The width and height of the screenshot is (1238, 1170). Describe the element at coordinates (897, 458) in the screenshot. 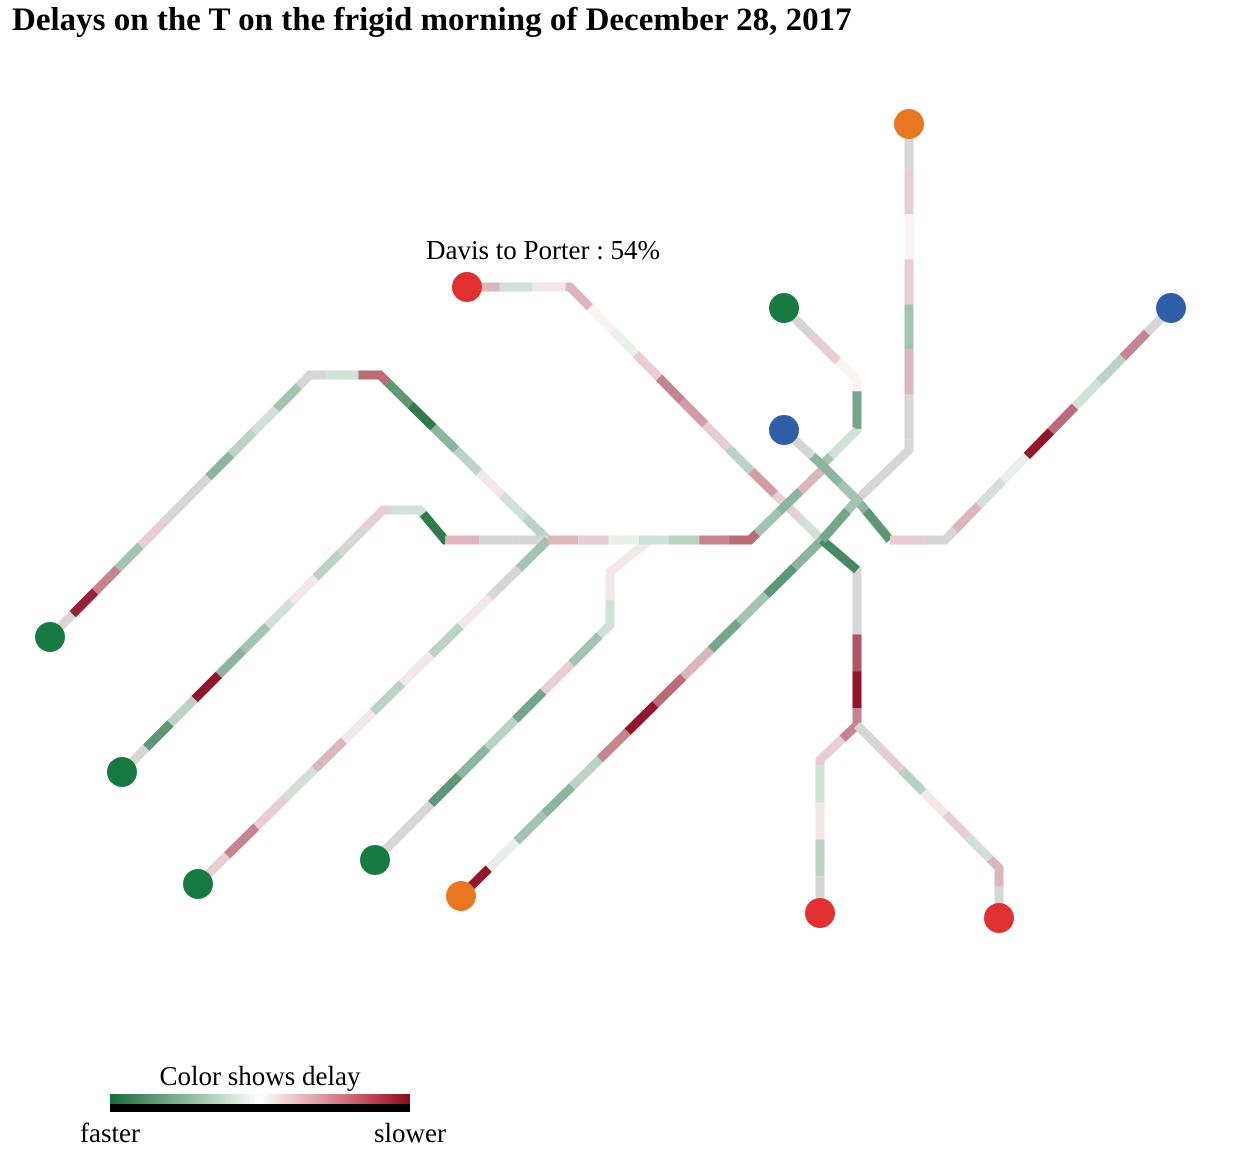

I see `orange-line-oak-grove-segment` at that location.